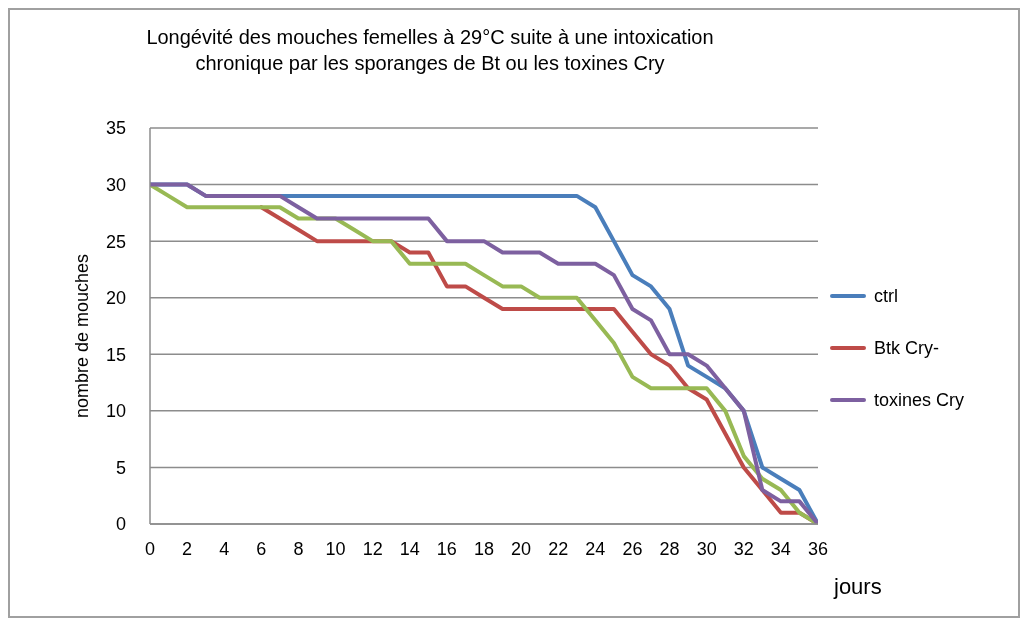 The width and height of the screenshot is (1026, 624). Describe the element at coordinates (409, 548) in the screenshot. I see `x-tick-label: 14` at that location.